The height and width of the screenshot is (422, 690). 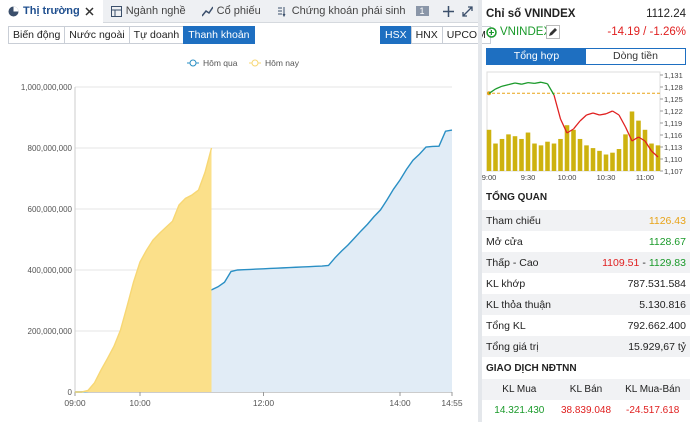 I want to click on y-tick-label: 1,113, so click(x=673, y=147).